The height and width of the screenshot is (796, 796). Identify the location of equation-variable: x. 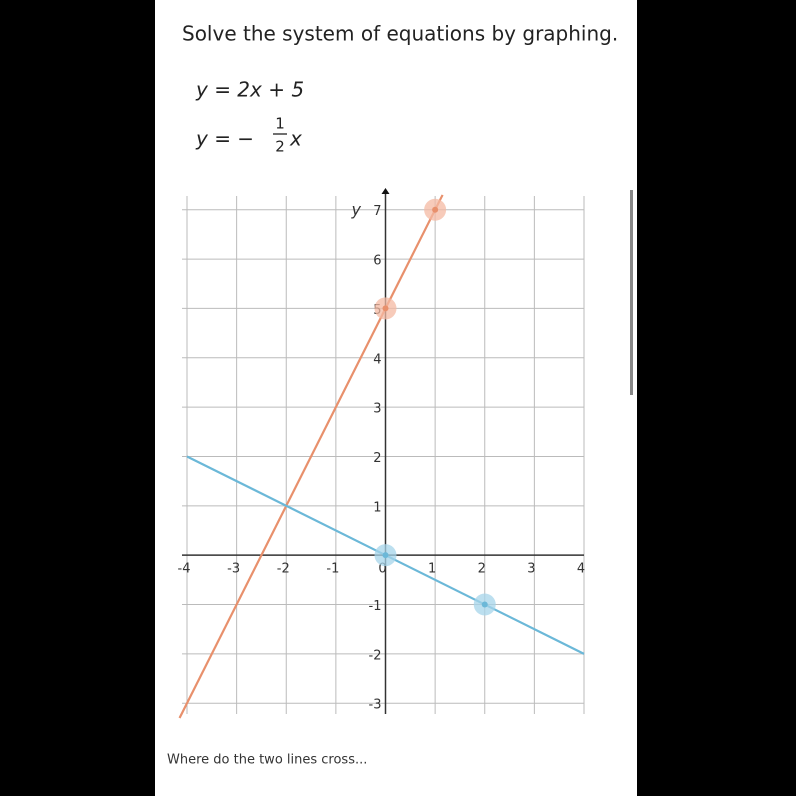
(295, 139).